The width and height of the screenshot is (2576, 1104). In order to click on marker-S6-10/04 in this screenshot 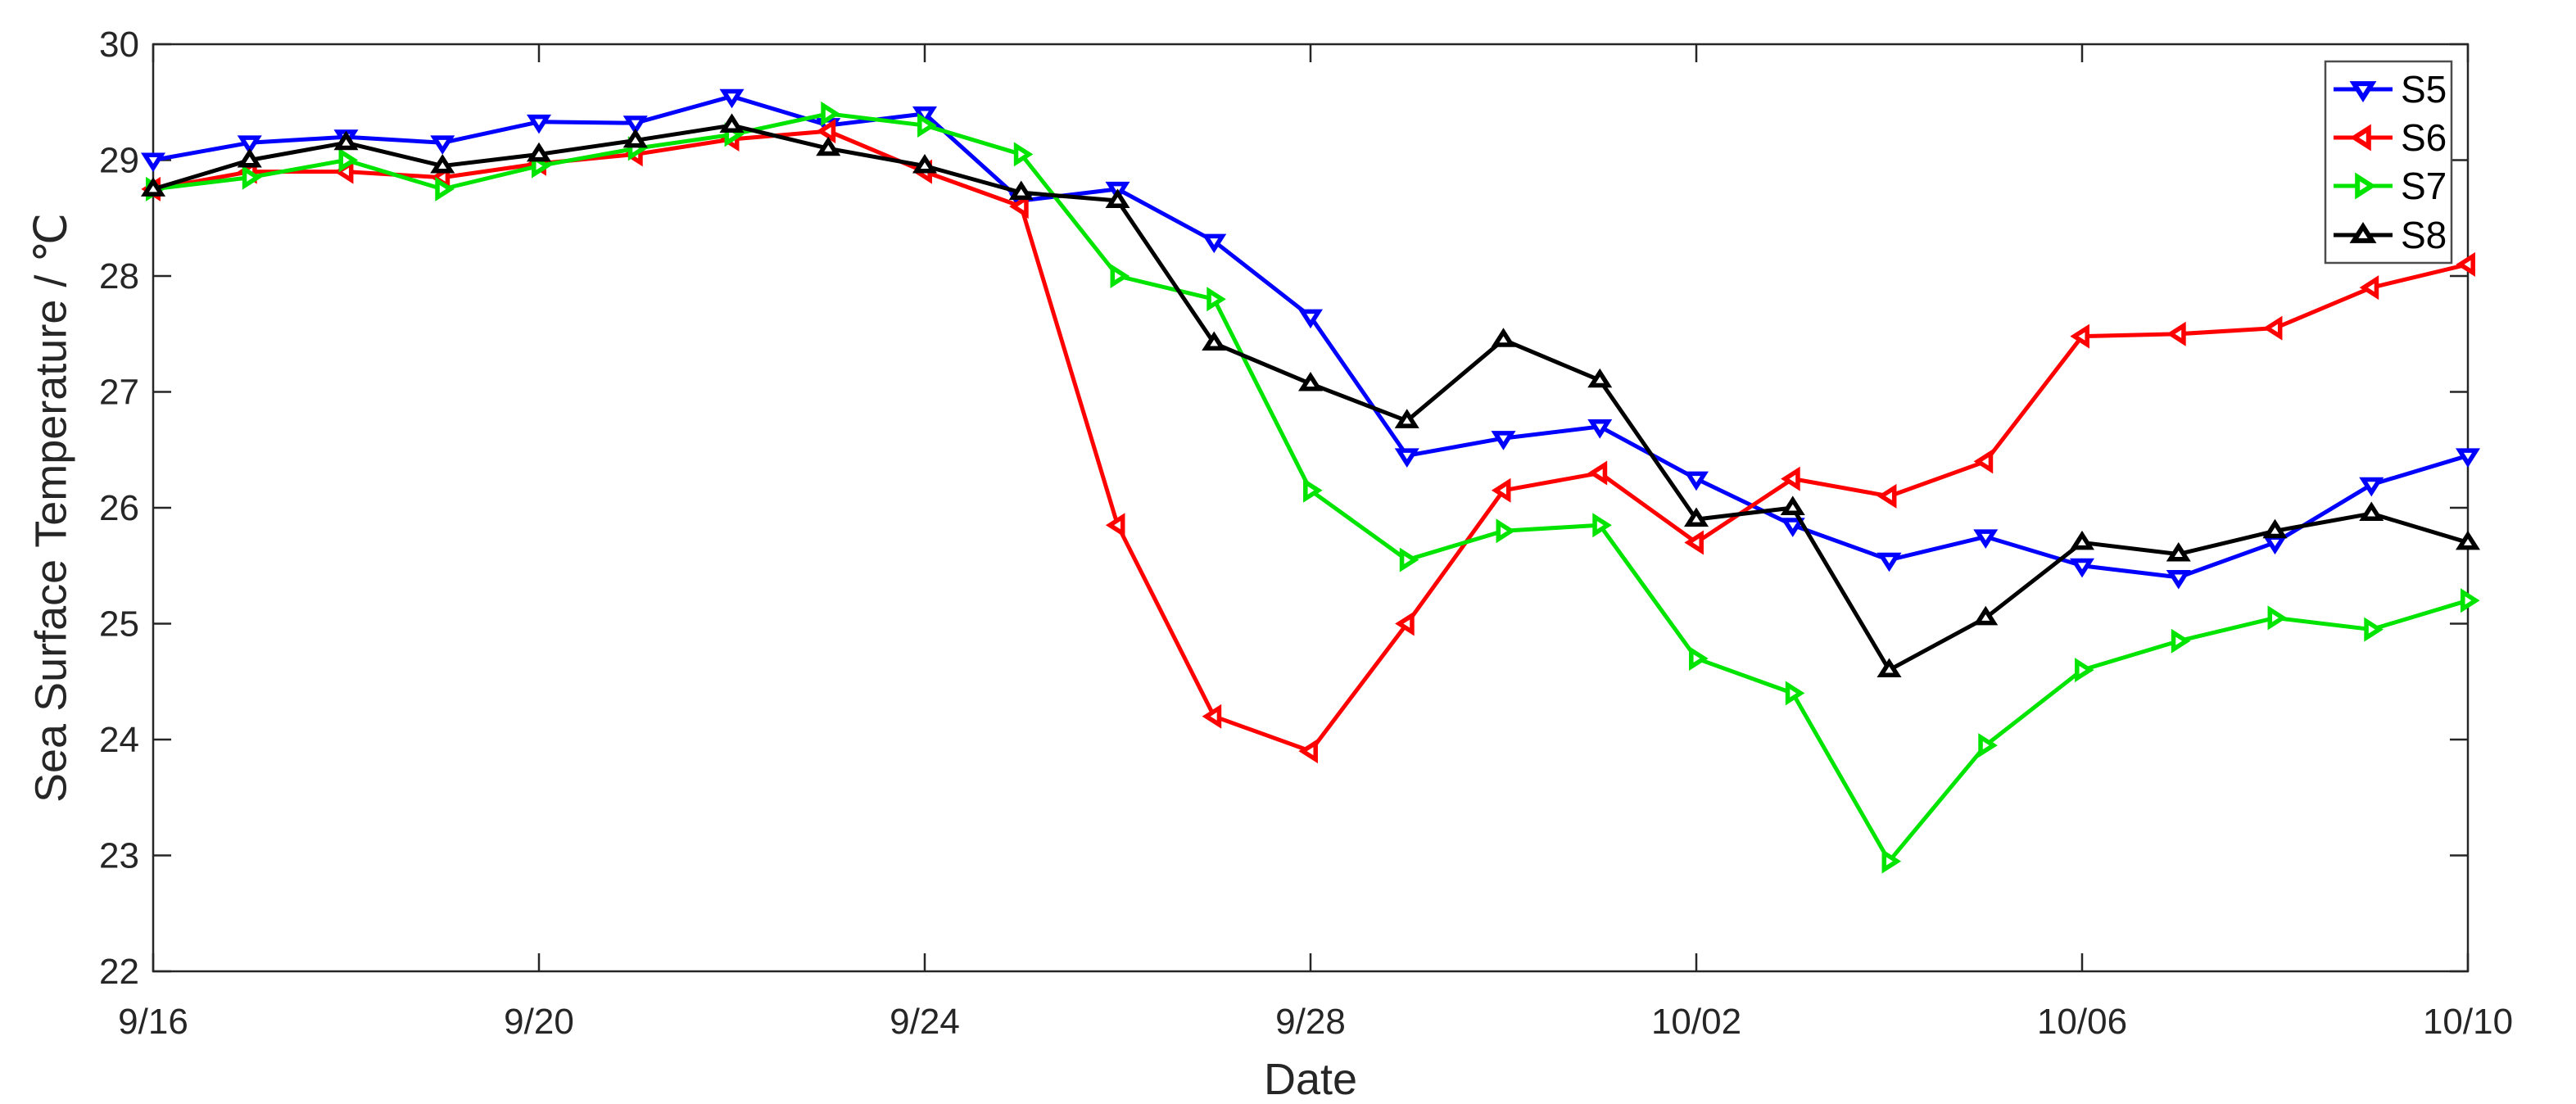, I will do `click(1887, 496)`.